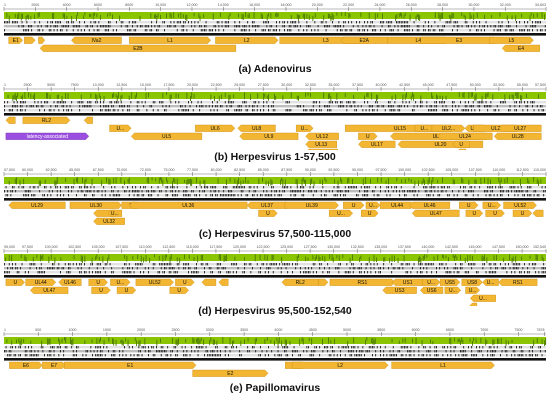 This screenshot has height=400, width=550. Describe the element at coordinates (96, 205) in the screenshot. I see `gene-annotation: UL30` at that location.